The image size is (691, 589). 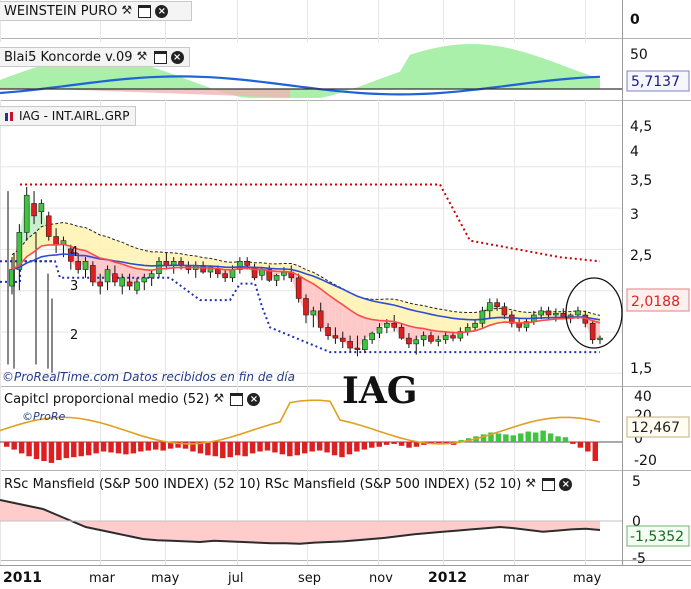 What do you see at coordinates (96, 11) in the screenshot?
I see `weinstein-panel-header: WEINSTEIN PURO ×` at bounding box center [96, 11].